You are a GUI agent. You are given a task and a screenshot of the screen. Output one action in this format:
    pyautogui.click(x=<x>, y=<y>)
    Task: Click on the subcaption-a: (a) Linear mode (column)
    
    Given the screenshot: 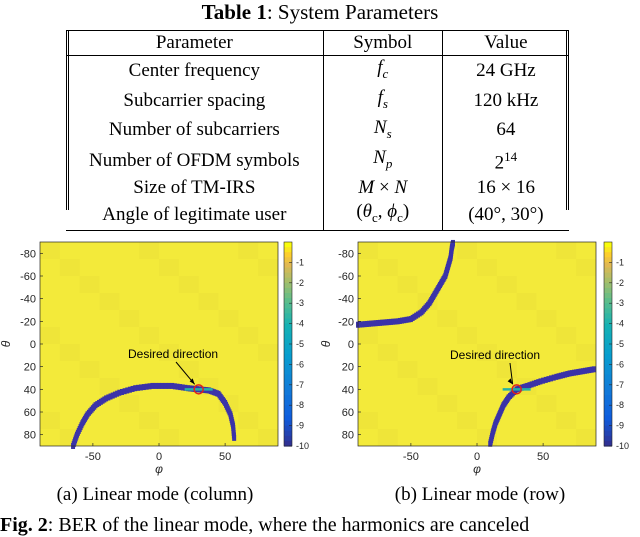 What is the action you would take?
    pyautogui.click(x=155, y=494)
    